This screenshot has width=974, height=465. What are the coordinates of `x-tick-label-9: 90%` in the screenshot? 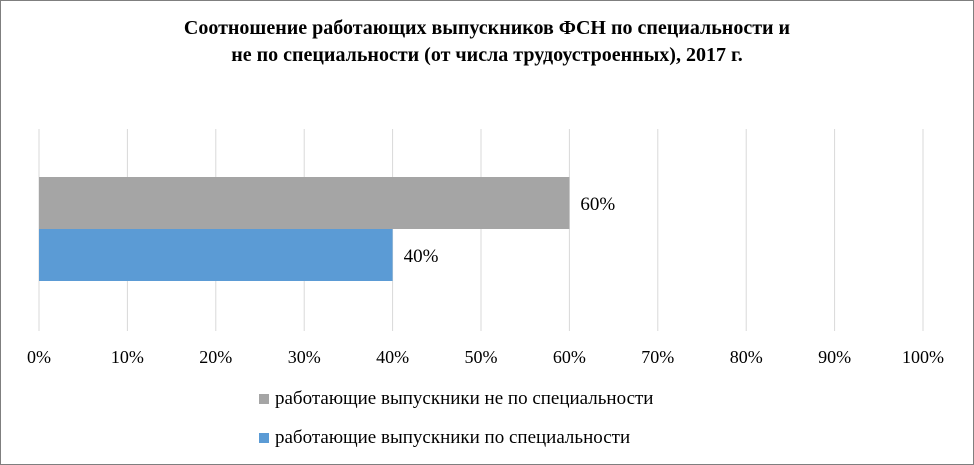 It's located at (834, 357).